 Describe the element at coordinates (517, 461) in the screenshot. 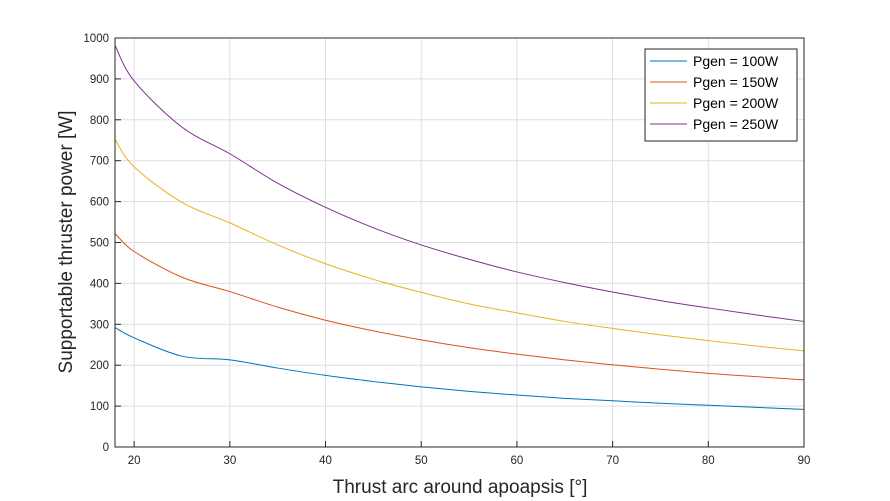

I see `x-tick-label: 60` at that location.